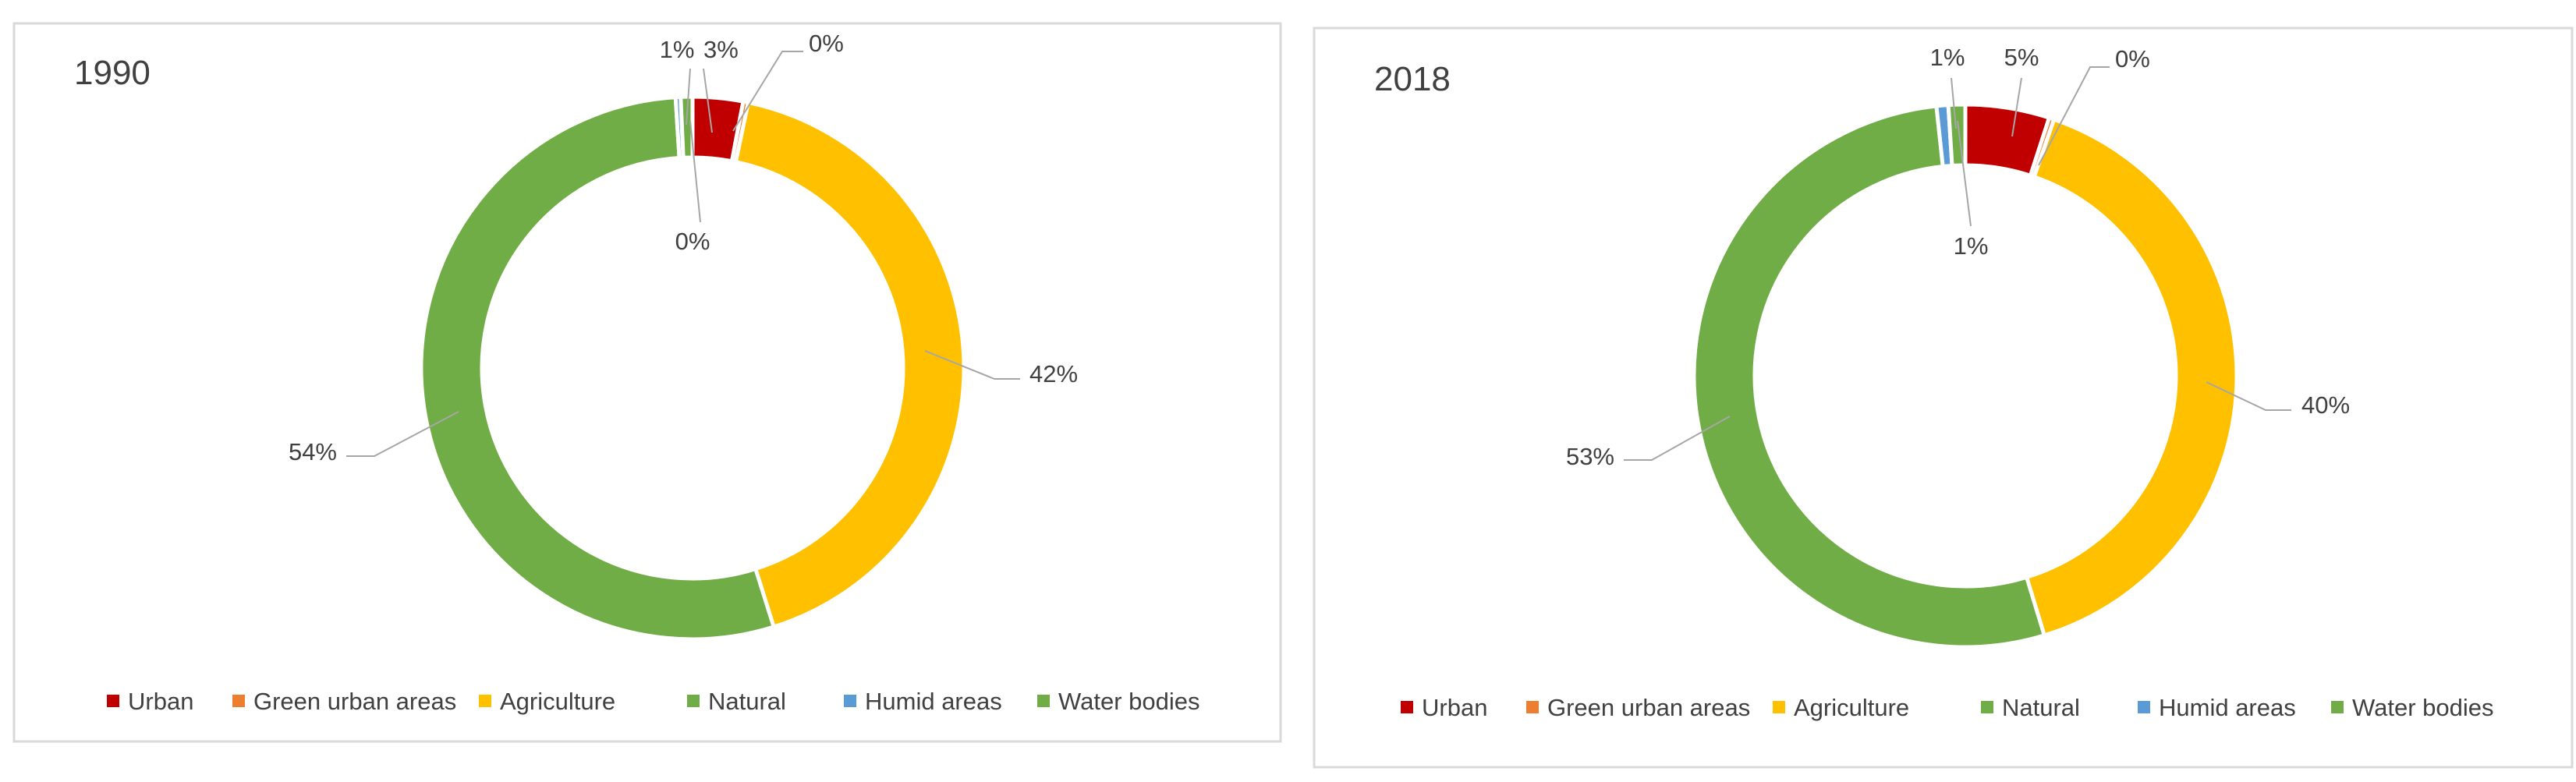  What do you see at coordinates (313, 451) in the screenshot?
I see `data-label-natural: 54%` at bounding box center [313, 451].